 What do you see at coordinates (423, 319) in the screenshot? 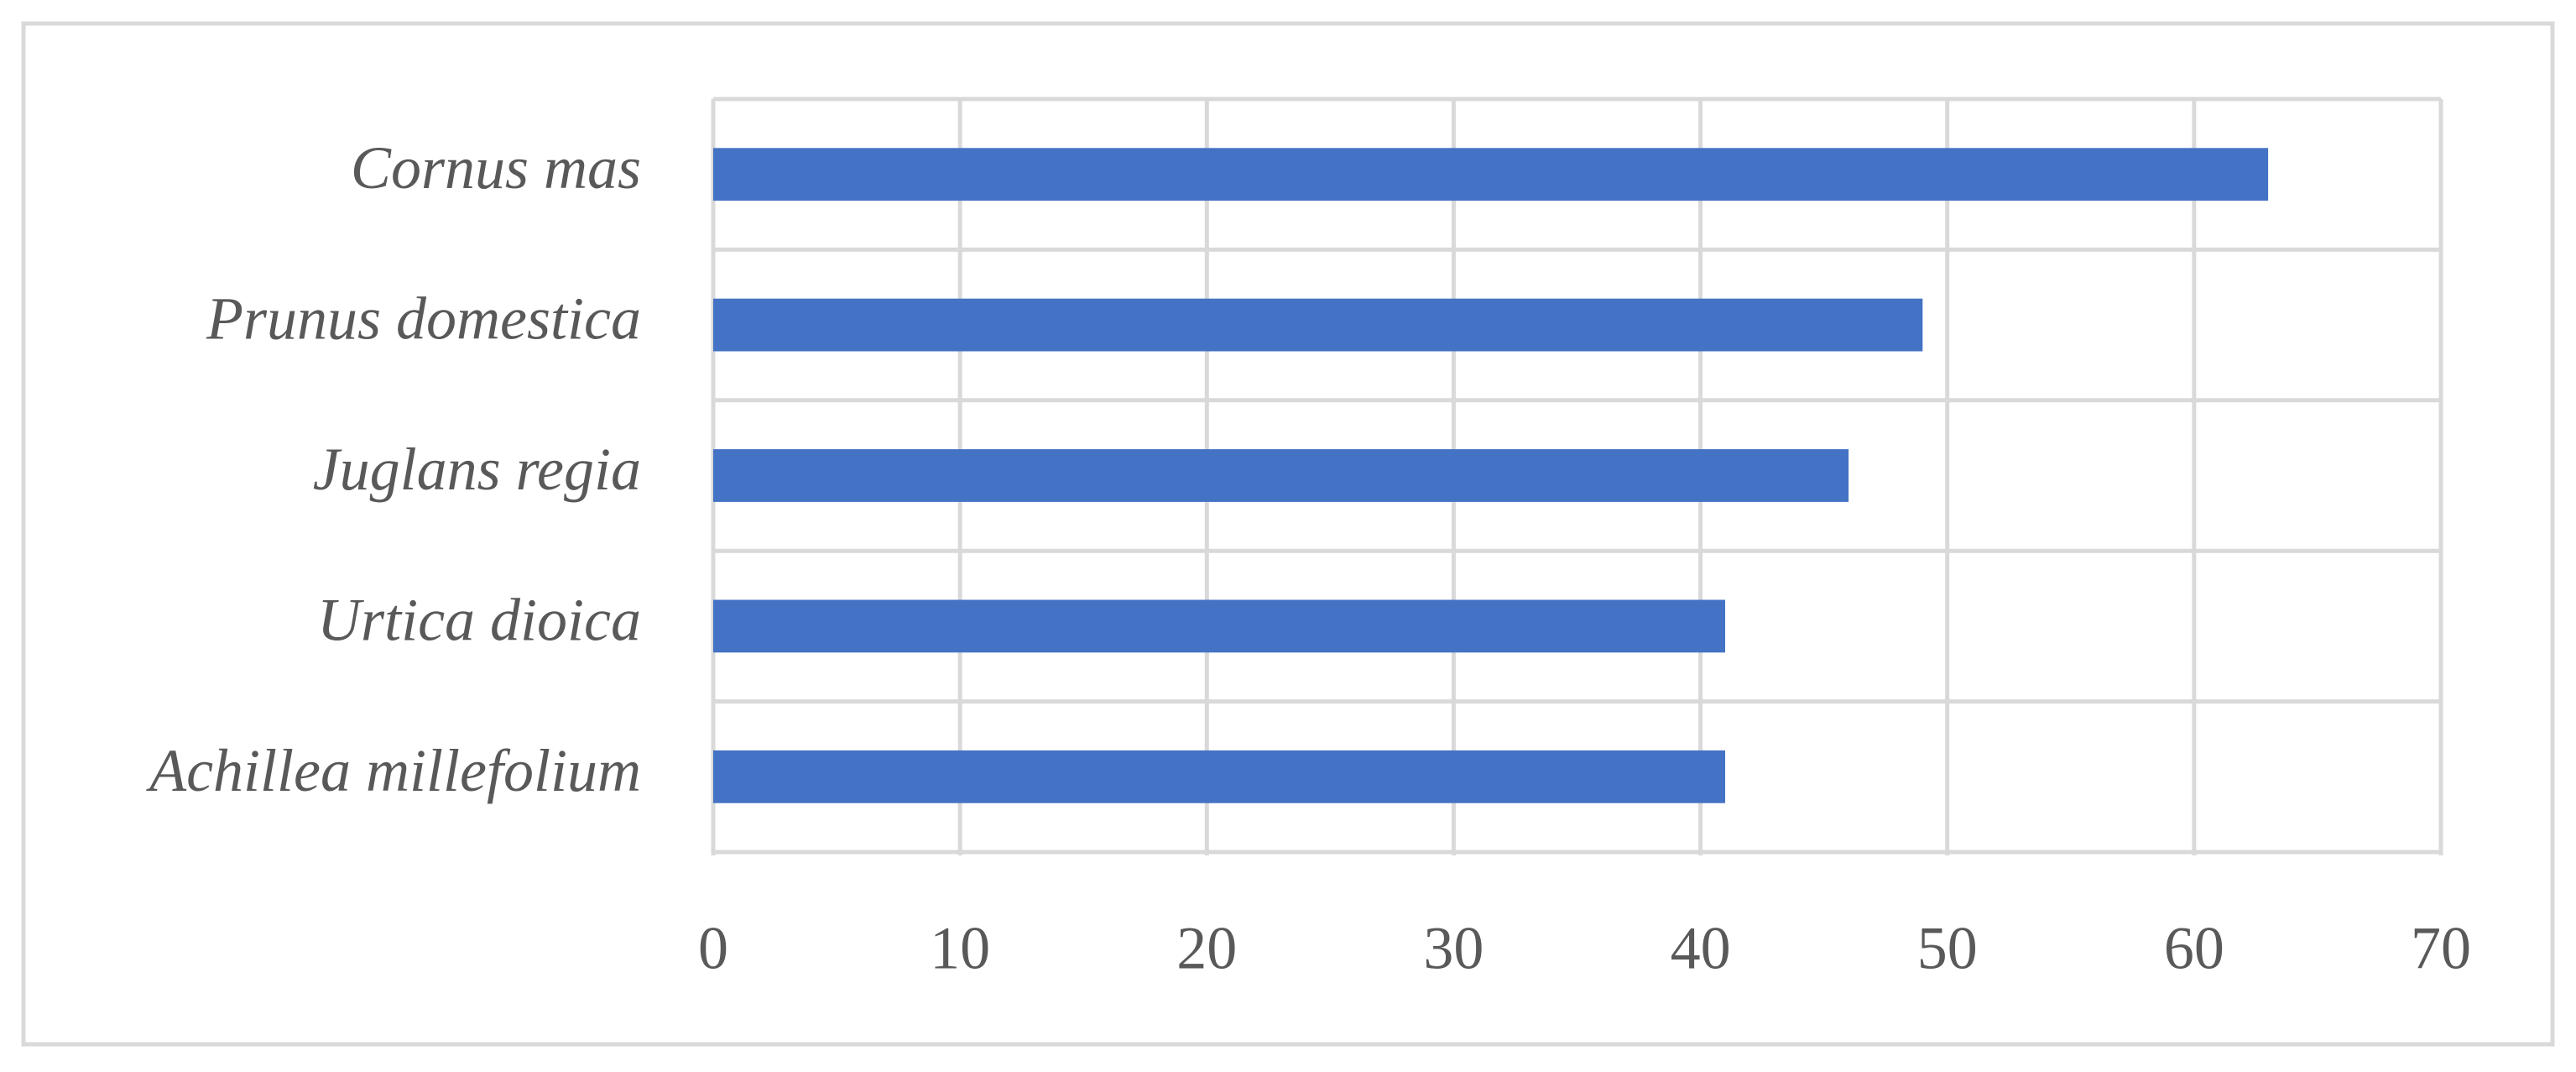
I see `y-tick-label: Prunus domestica` at bounding box center [423, 319].